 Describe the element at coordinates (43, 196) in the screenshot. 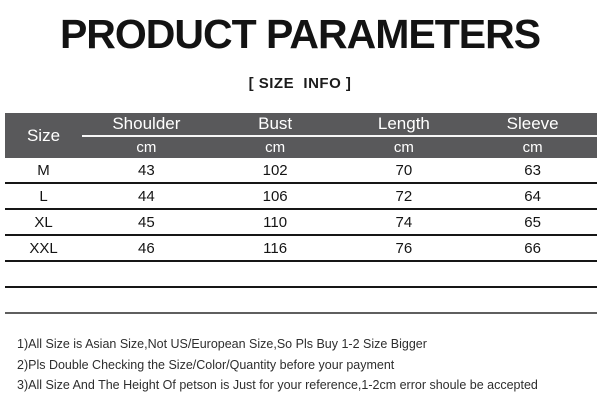

I see `size-cell: L` at that location.